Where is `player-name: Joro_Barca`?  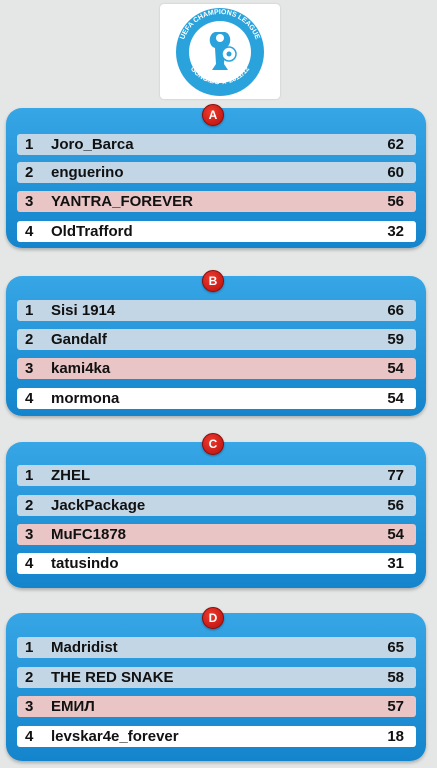
player-name: Joro_Barca is located at coordinates (92, 144).